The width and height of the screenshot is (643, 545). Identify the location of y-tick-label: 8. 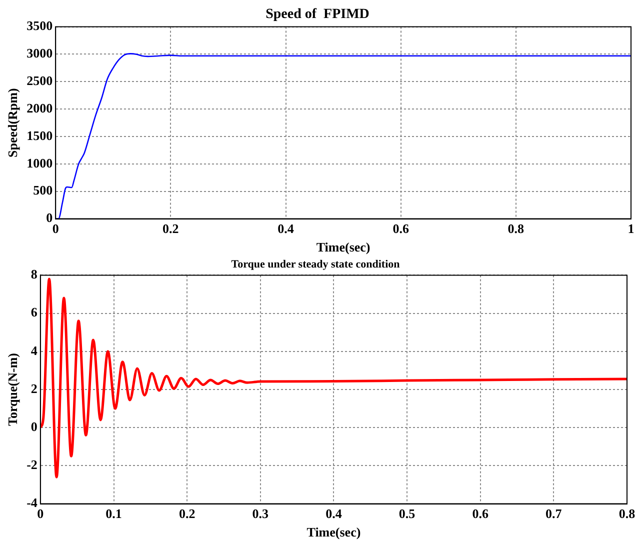
(34, 274).